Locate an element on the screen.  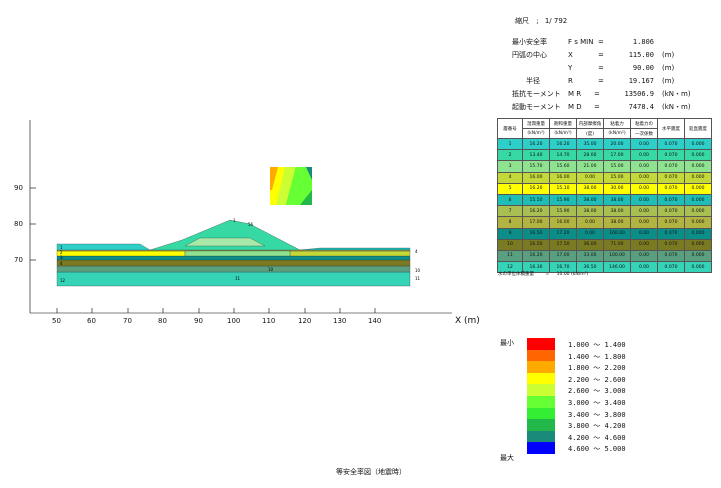
table-cell: 15.00 is located at coordinates (617, 177).